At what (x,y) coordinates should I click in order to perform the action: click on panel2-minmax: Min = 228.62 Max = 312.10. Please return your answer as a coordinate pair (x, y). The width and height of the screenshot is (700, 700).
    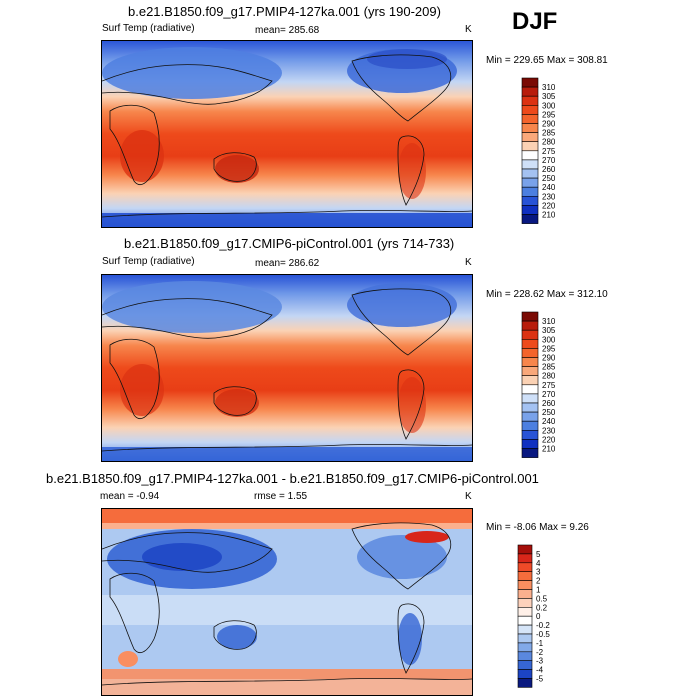
    Looking at the image, I should click on (547, 294).